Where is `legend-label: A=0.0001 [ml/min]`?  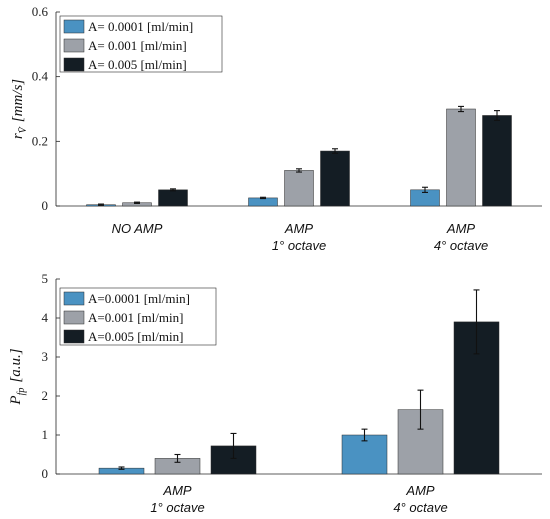 legend-label: A=0.0001 [ml/min] is located at coordinates (139, 298).